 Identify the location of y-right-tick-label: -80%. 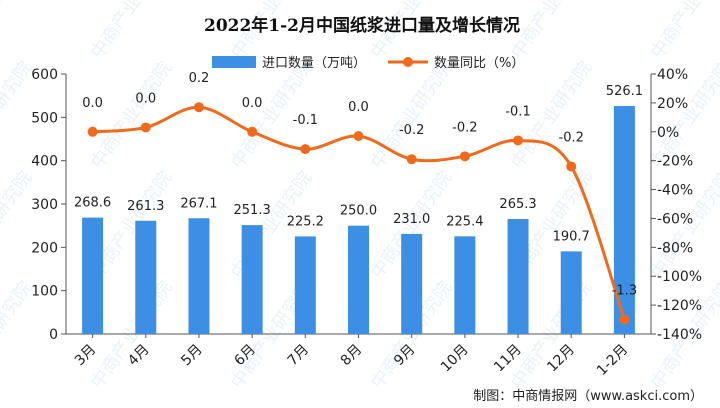
(675, 248).